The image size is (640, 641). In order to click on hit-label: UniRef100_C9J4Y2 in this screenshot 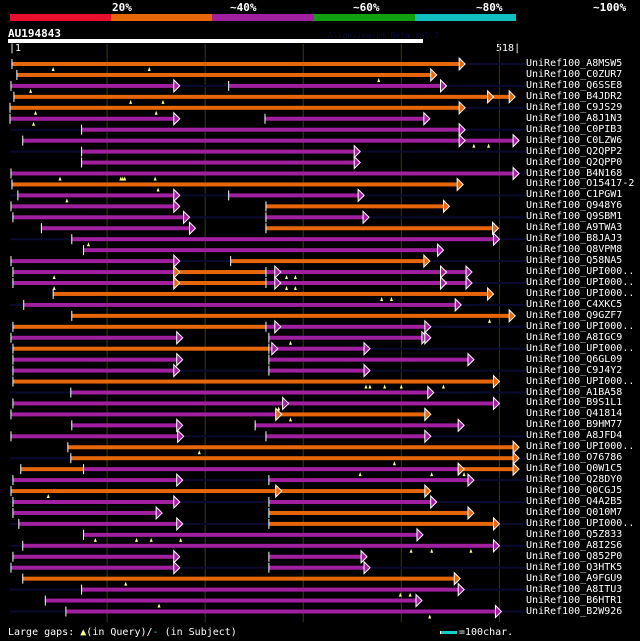, I will do `click(574, 370)`.